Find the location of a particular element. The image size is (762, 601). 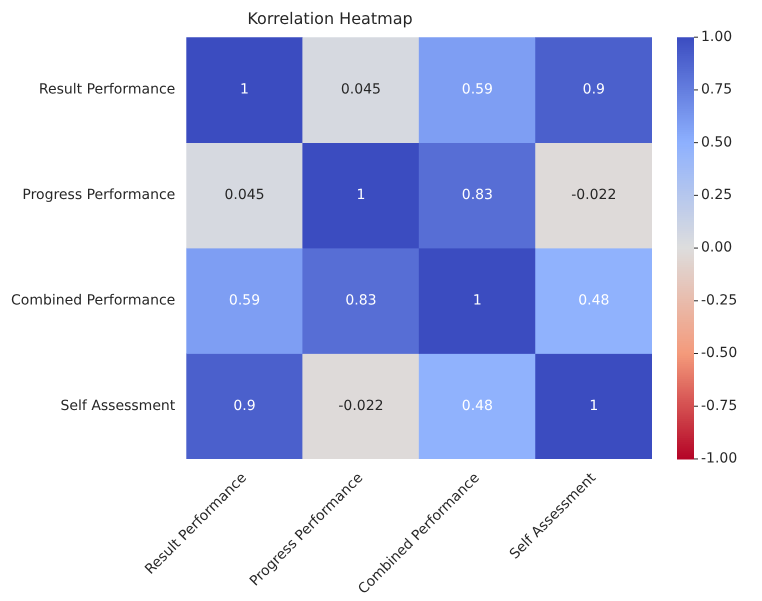

color-bar-label: -1.00 is located at coordinates (719, 458).